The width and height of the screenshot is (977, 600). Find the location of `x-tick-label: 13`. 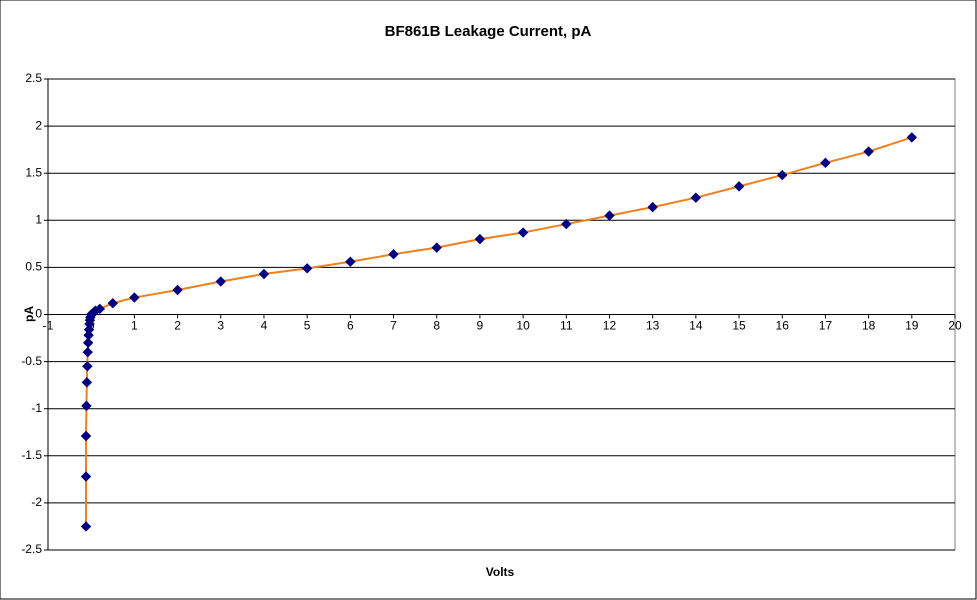

x-tick-label: 13 is located at coordinates (653, 326).